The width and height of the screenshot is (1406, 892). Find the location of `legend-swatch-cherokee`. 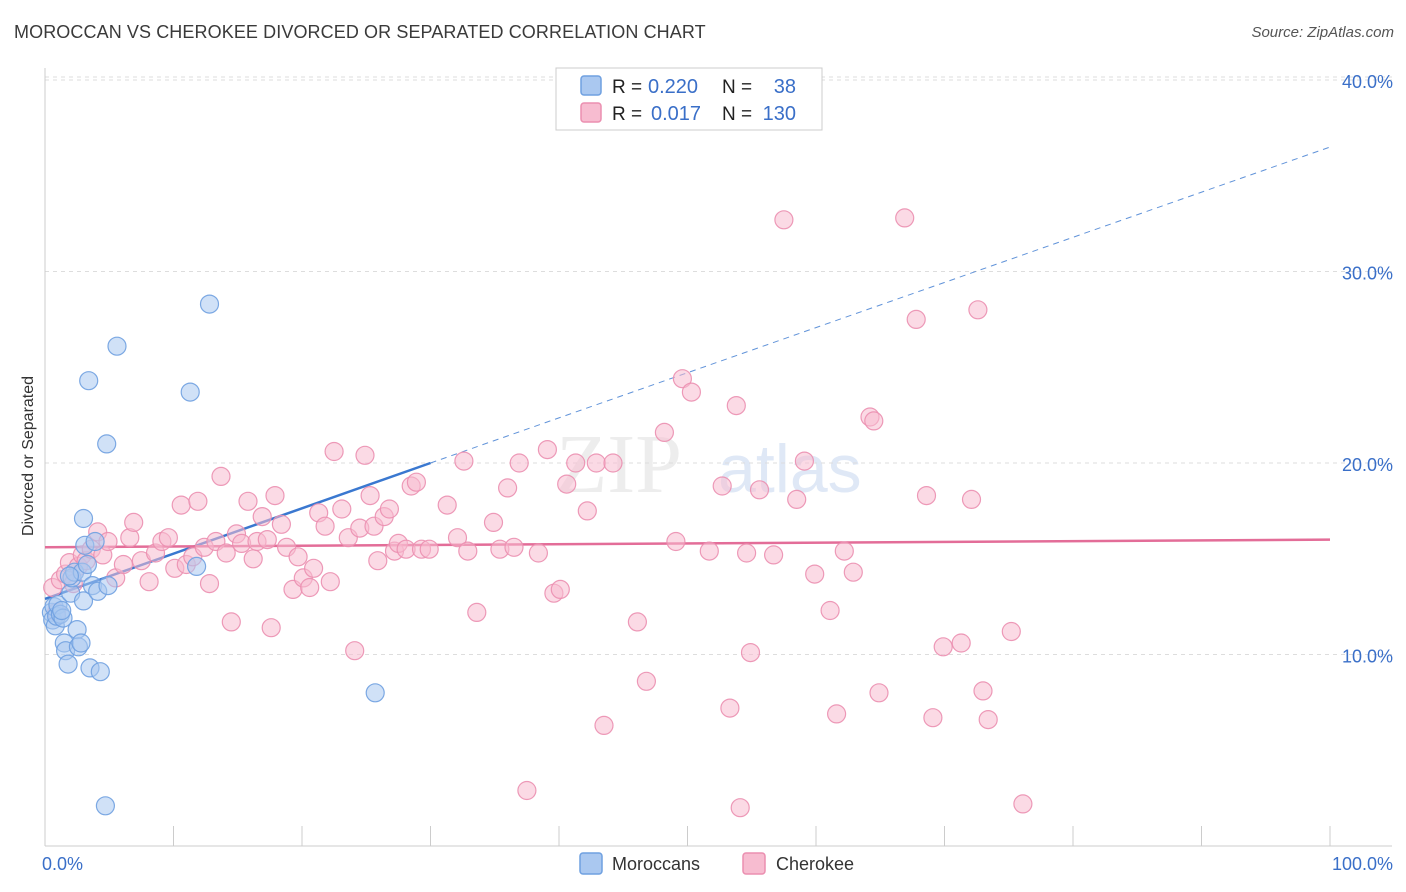

legend-swatch-cherokee is located at coordinates (754, 863).